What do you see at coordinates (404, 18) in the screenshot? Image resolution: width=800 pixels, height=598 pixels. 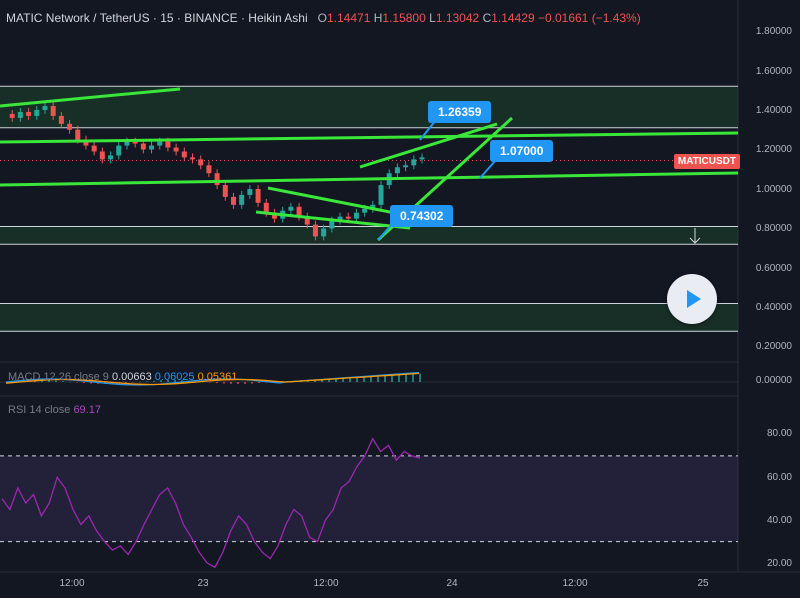 I see `high-value: 1.15800` at bounding box center [404, 18].